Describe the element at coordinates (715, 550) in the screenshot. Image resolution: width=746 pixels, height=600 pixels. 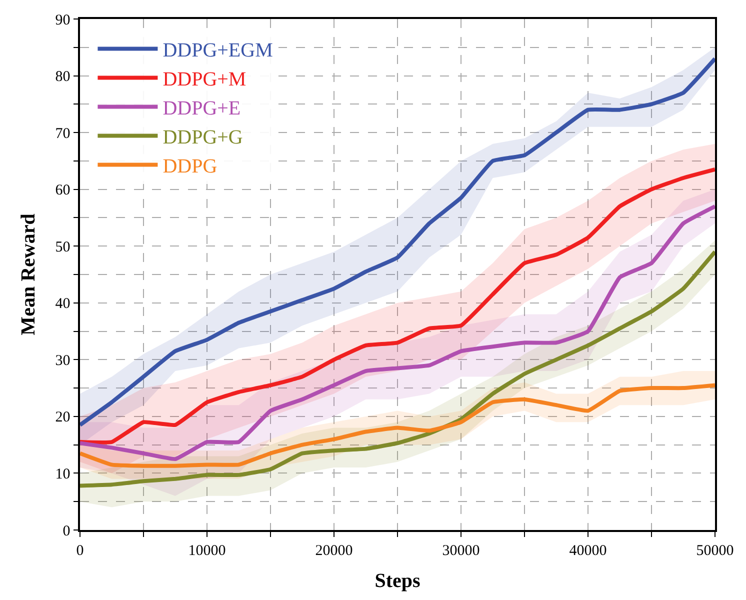
I see `x-tick-label: 50000` at that location.